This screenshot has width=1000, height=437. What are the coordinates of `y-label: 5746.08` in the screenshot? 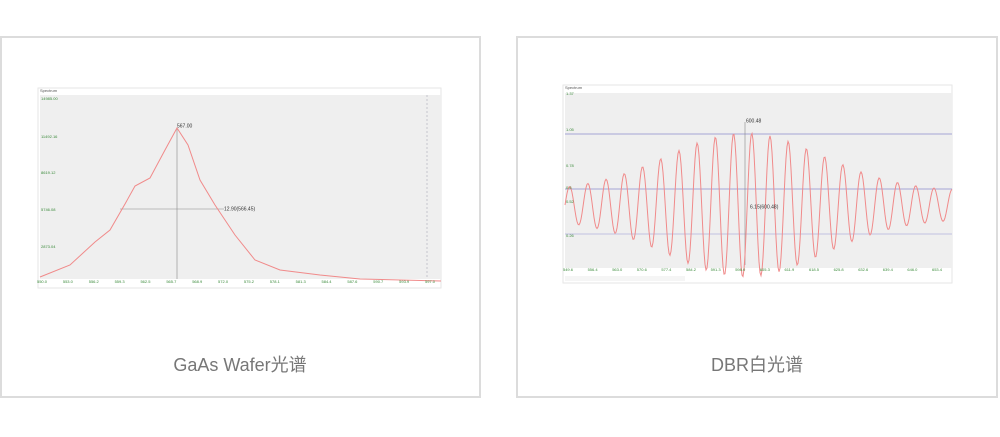 It's located at (48, 209).